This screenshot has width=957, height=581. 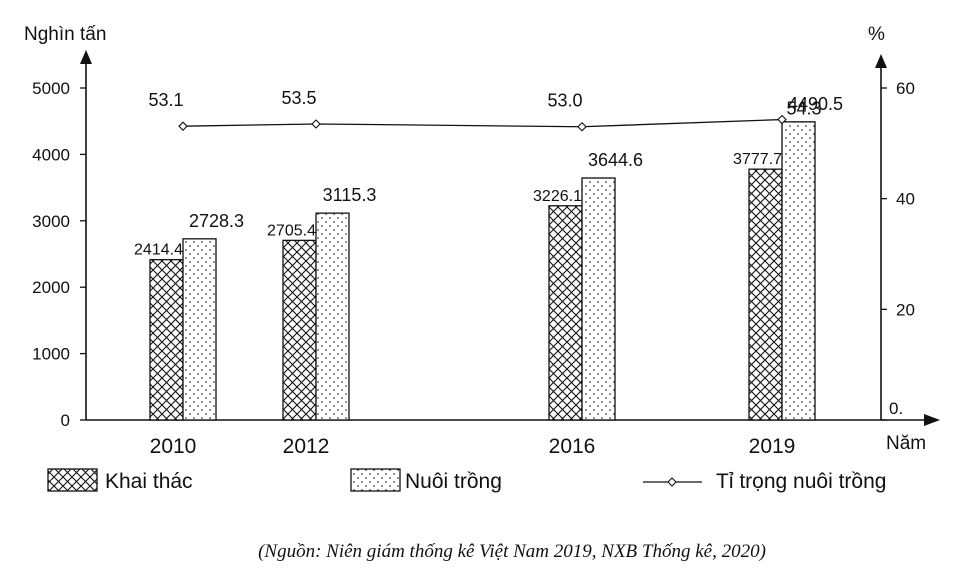 What do you see at coordinates (482, 123) in the screenshot?
I see `series-line-ti-trong` at bounding box center [482, 123].